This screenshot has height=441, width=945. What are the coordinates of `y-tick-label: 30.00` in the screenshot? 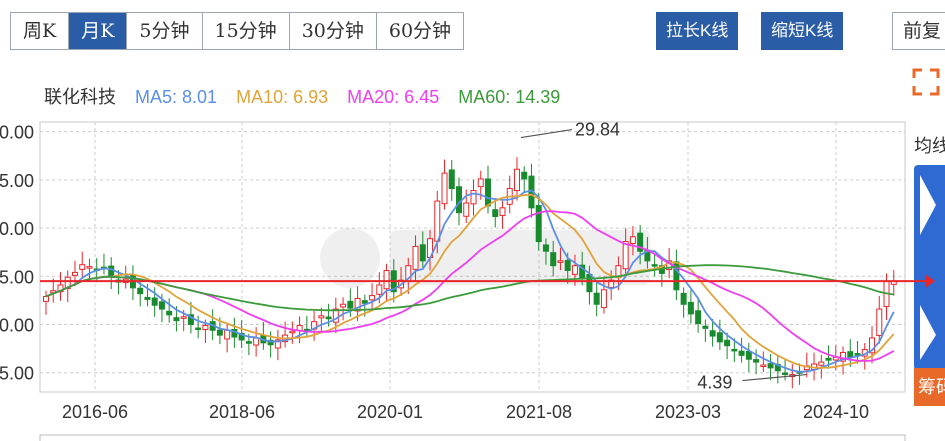 It's located at (17, 133).